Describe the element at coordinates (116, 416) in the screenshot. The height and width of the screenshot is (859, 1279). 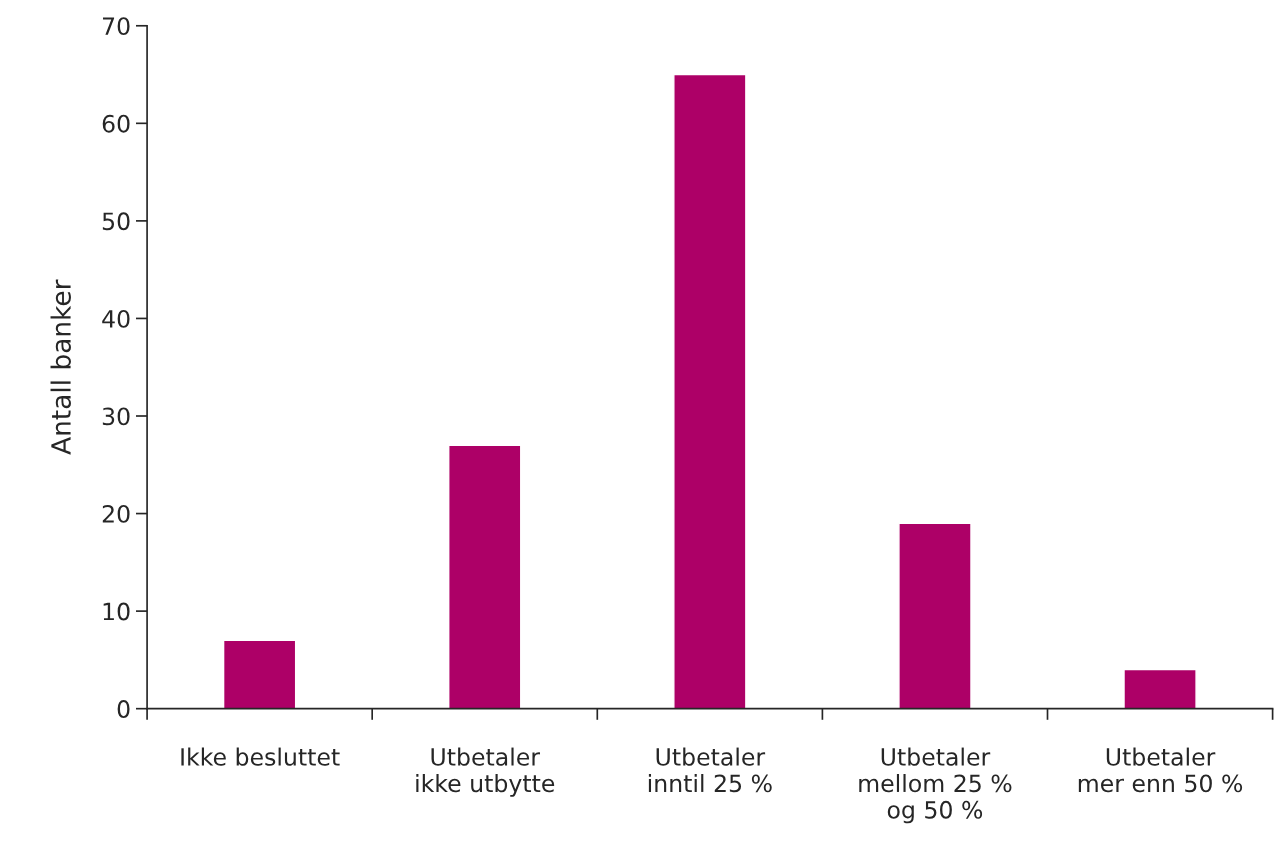
I see `y-tick-label: 30` at that location.